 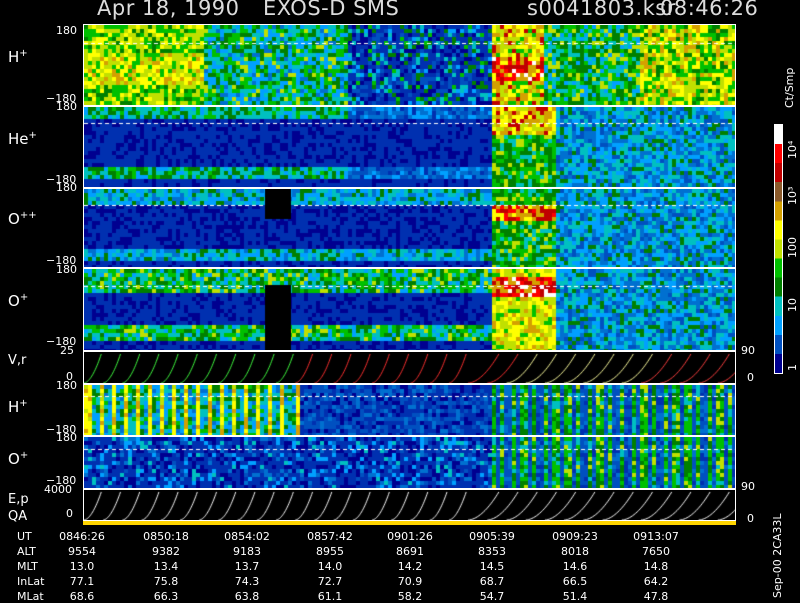 I want to click on label-energy: E,p, so click(x=18, y=499).